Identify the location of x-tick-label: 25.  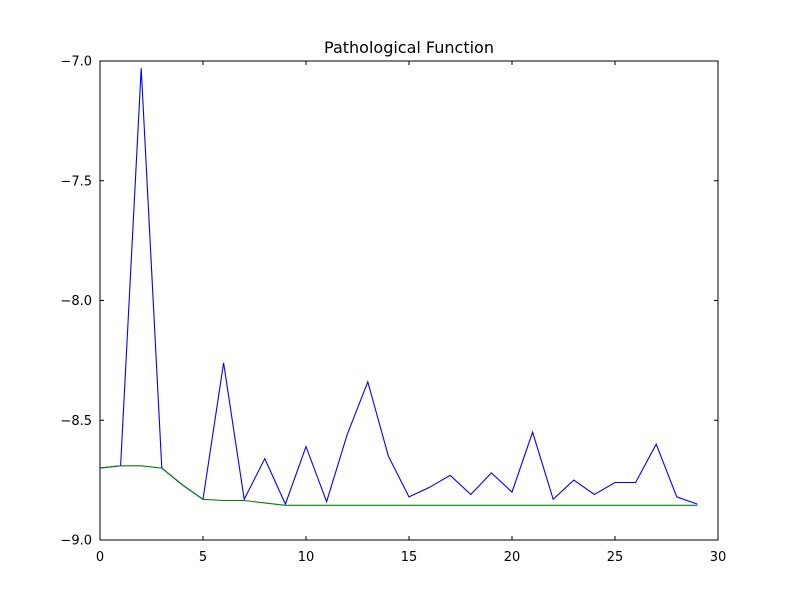
(615, 557).